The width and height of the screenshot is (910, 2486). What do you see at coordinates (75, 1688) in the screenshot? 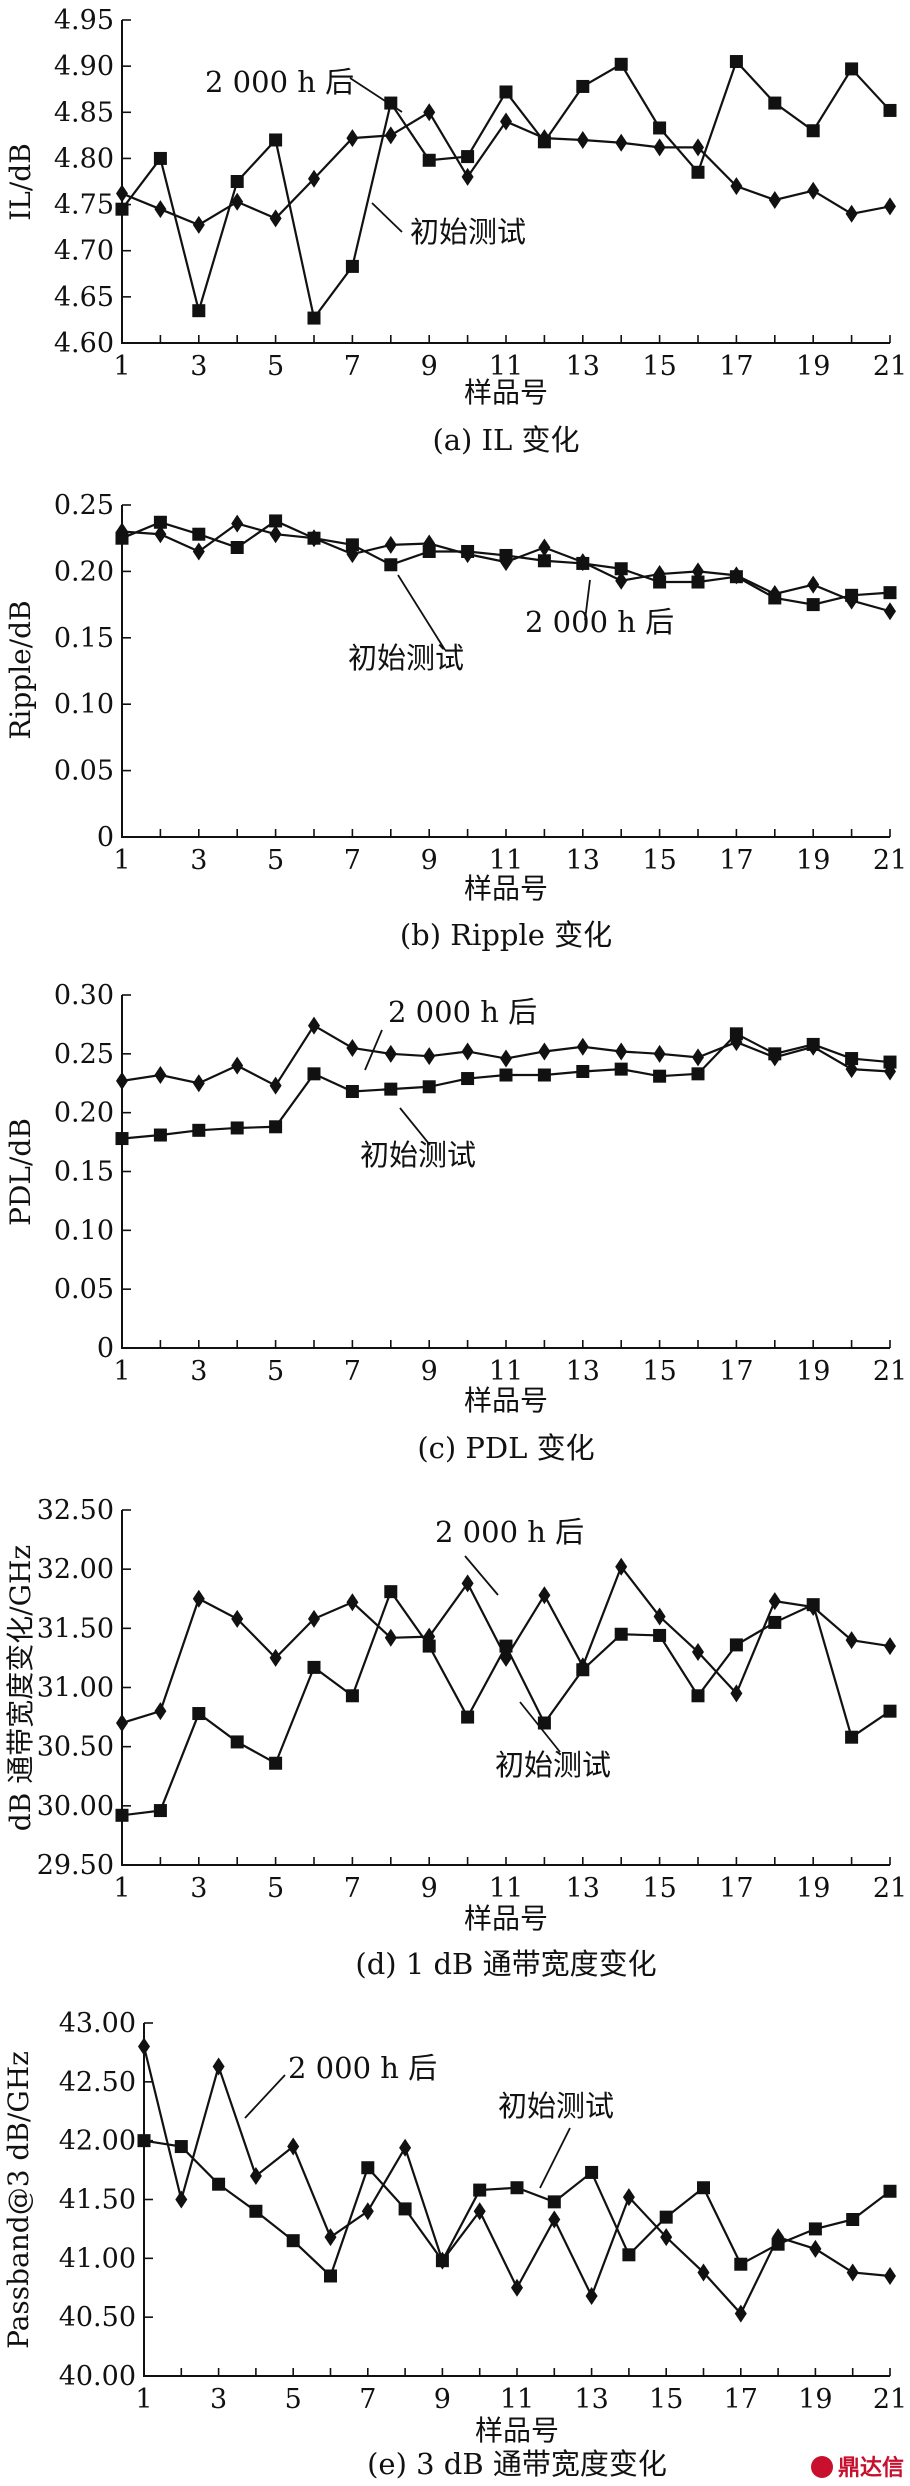
I see `y-tick-label: 31.00` at bounding box center [75, 1688].